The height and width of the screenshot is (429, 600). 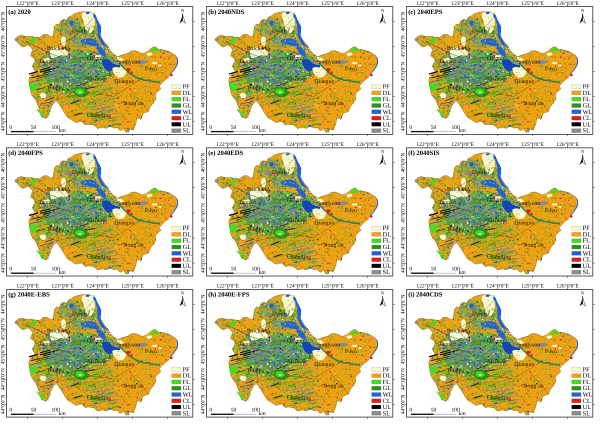 I want to click on svg-text: (c) 2040EPS, so click(x=425, y=12).